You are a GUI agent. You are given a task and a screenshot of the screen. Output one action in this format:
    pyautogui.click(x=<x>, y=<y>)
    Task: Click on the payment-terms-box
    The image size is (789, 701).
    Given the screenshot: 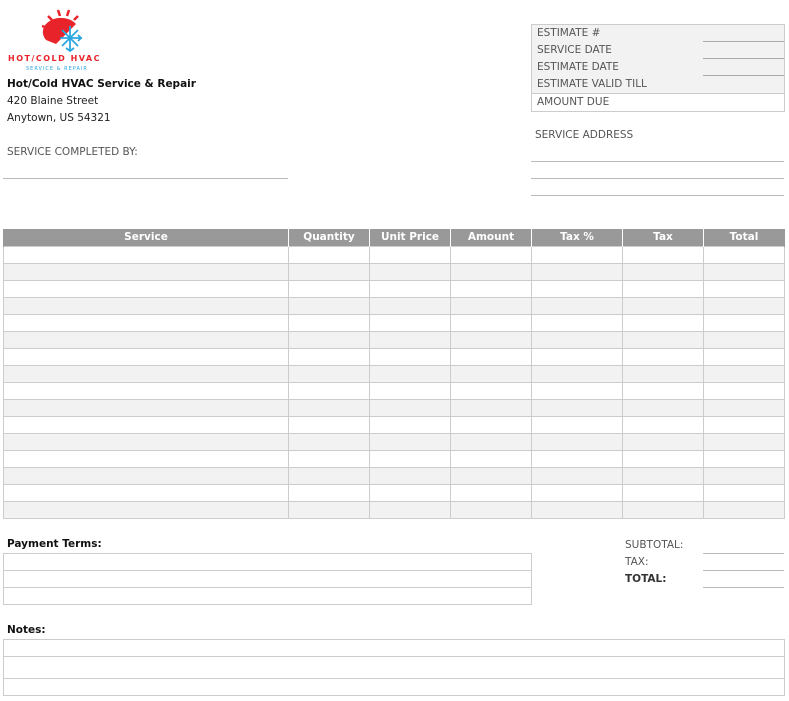 What is the action you would take?
    pyautogui.click(x=267, y=579)
    